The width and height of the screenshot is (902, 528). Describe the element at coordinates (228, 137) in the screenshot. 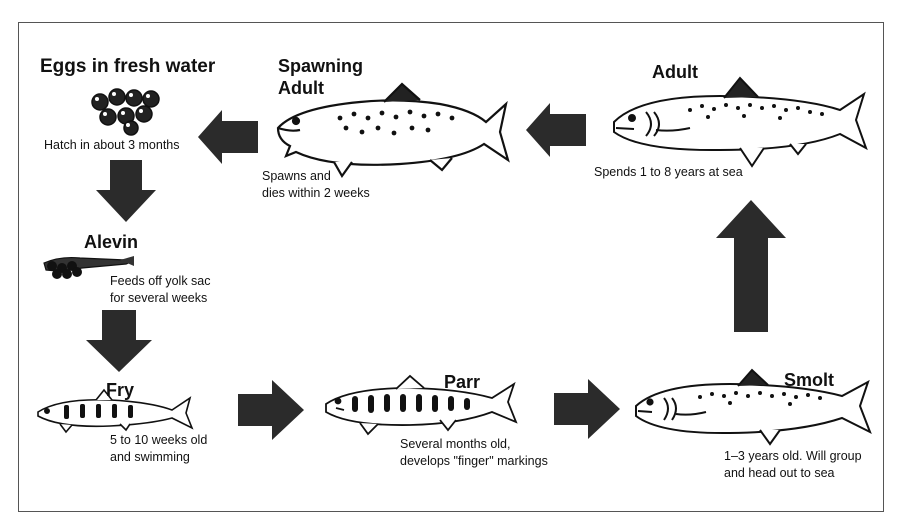

I see `arrow-spawning-to-eggs` at that location.